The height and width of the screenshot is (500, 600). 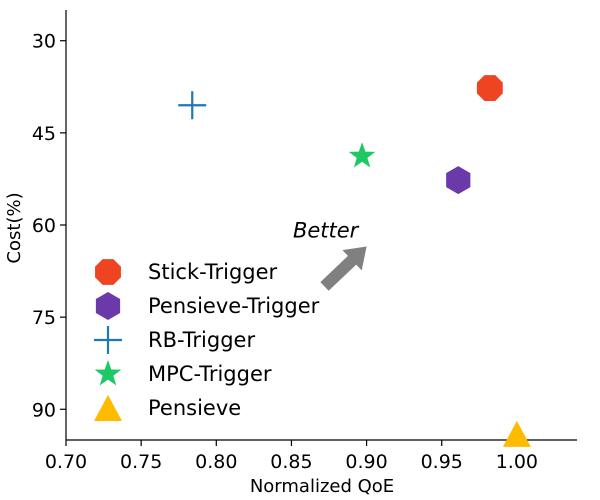 I want to click on y-tick-label: 60, so click(x=44, y=226).